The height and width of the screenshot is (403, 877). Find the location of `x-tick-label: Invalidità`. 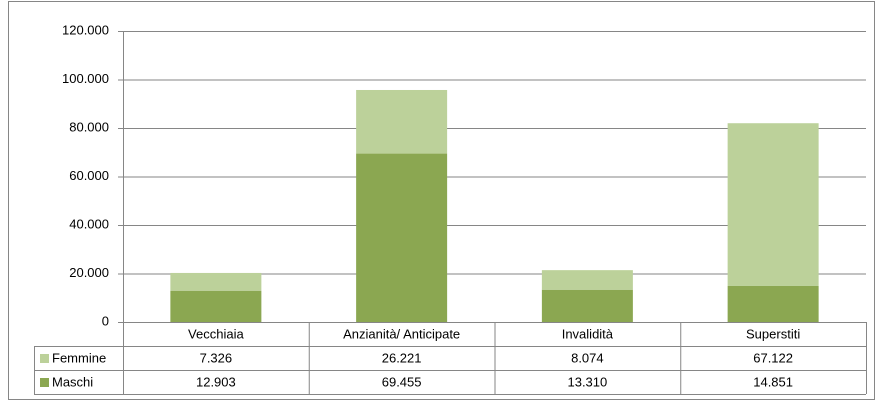

x-tick-label: Invalidità is located at coordinates (588, 333).